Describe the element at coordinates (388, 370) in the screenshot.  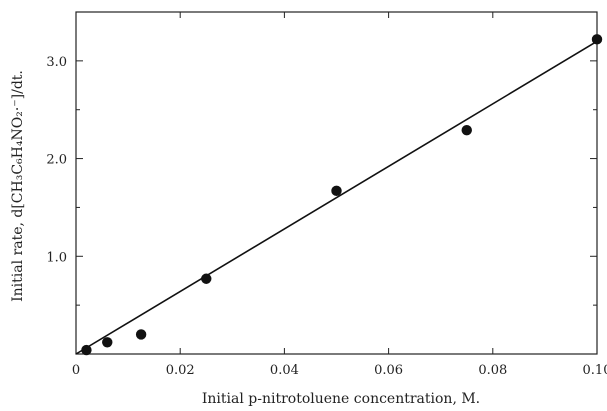
I see `x-tick-label: 0.06` at that location.